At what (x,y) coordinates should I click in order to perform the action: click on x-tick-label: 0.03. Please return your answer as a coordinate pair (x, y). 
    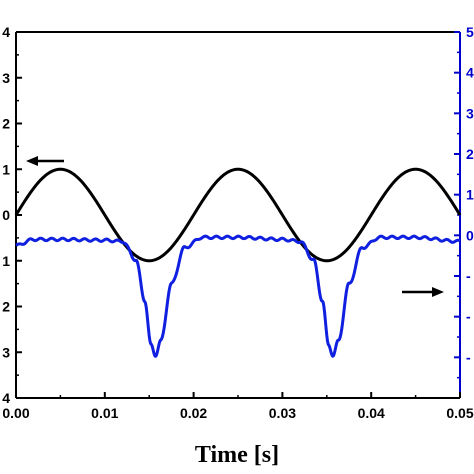
    Looking at the image, I should click on (282, 413).